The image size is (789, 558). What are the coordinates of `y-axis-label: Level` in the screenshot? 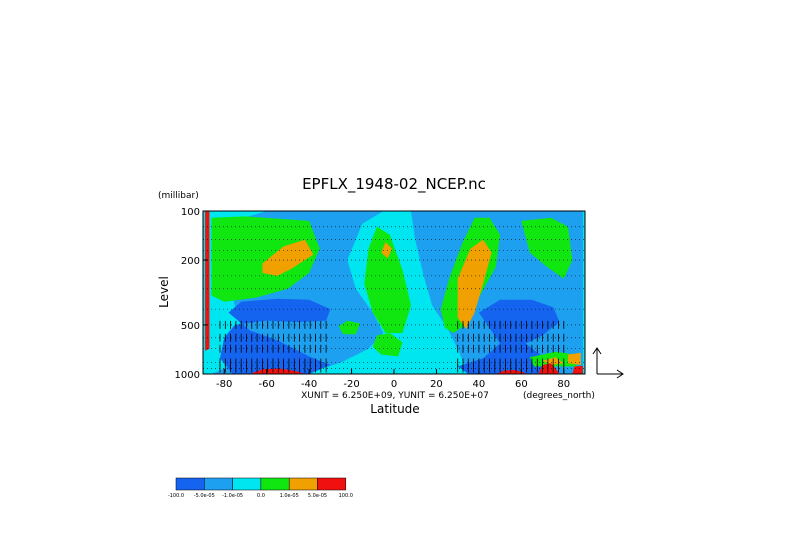 It's located at (164, 292).